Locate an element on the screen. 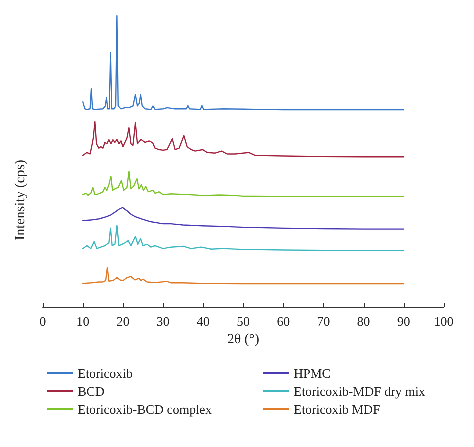 This screenshot has width=474, height=447. legend-label: Etoricoxib is located at coordinates (105, 373).